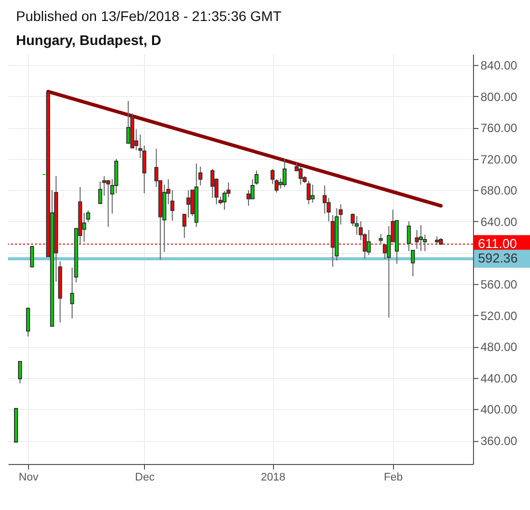 The image size is (530, 510). Describe the element at coordinates (499, 221) in the screenshot. I see `y-tick-label: 640.00` at that location.